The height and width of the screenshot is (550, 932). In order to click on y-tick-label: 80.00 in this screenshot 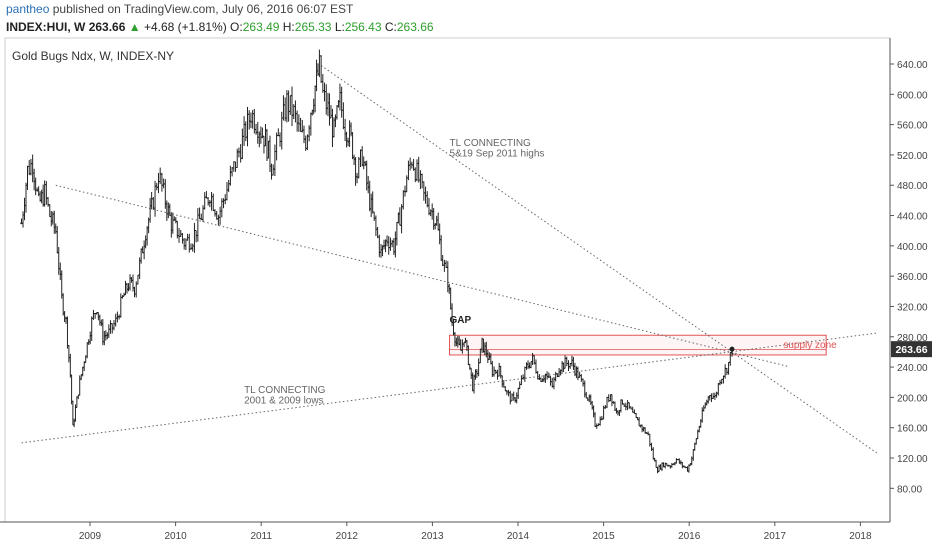, I will do `click(909, 489)`.